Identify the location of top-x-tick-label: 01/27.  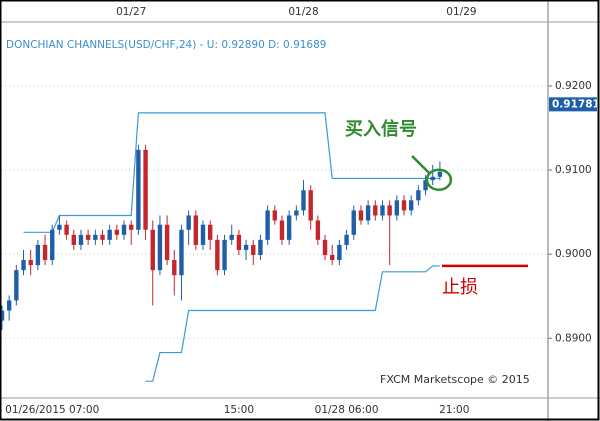
(131, 12).